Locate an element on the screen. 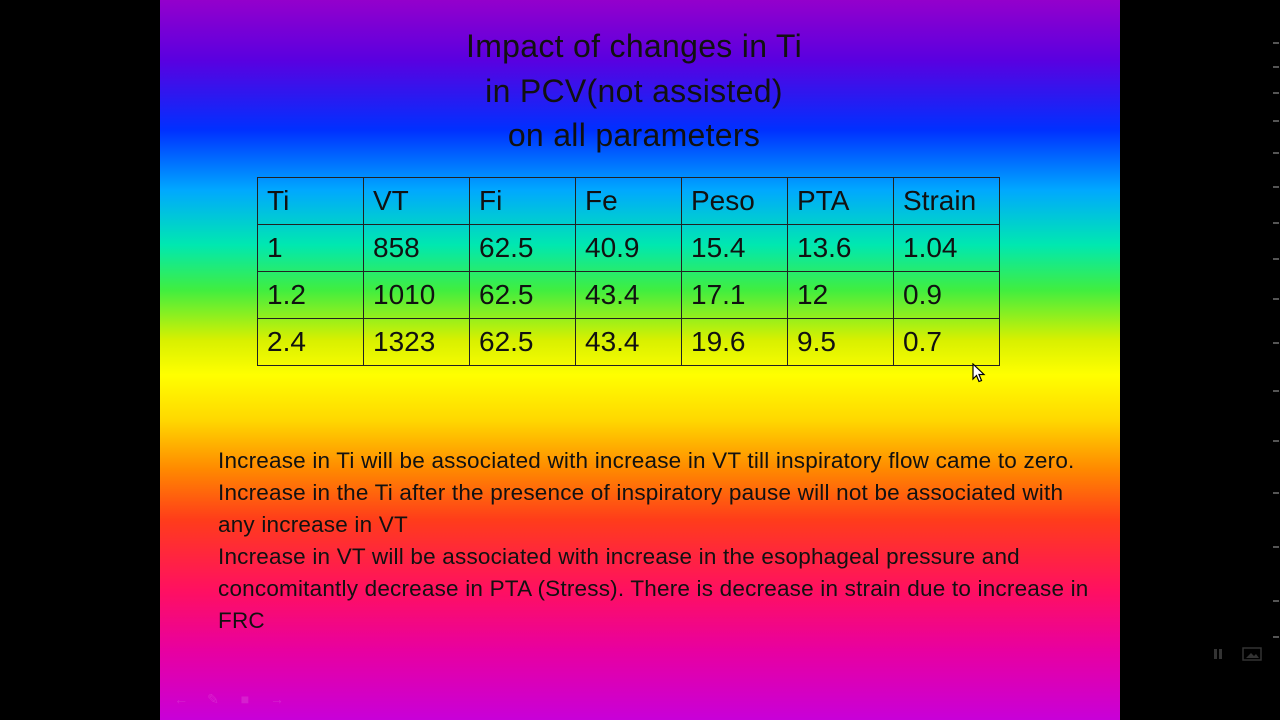 The width and height of the screenshot is (1280, 720). table-row: 1 858 62.5 40.9 15.4 13.6 1.04 is located at coordinates (628, 248).